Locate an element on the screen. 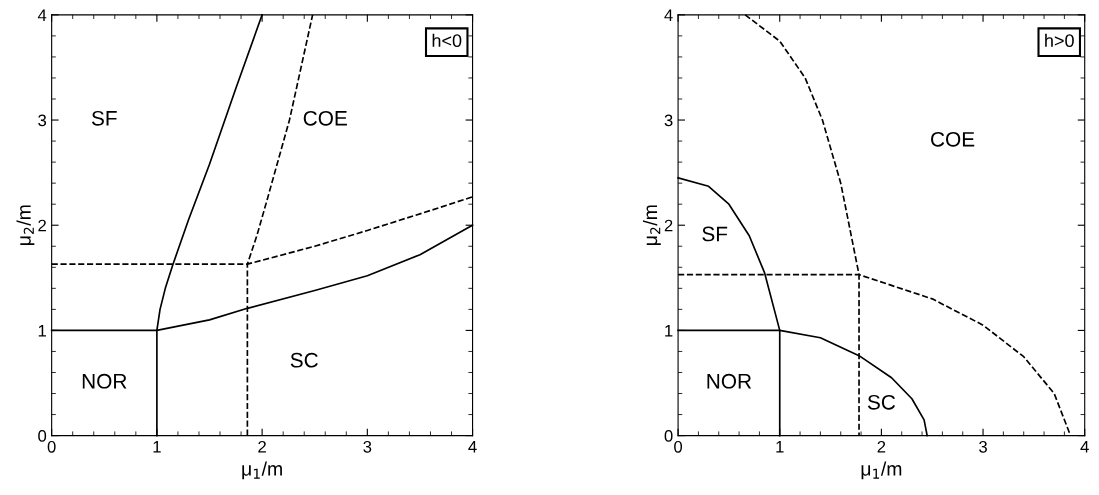 The height and width of the screenshot is (495, 1099). annotation: h>0 is located at coordinates (1059, 40).